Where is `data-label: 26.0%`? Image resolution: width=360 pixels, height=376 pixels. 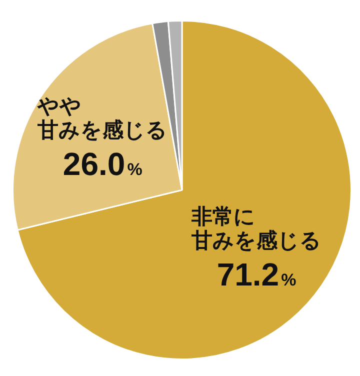
data-label: 26.0% is located at coordinates (102, 164).